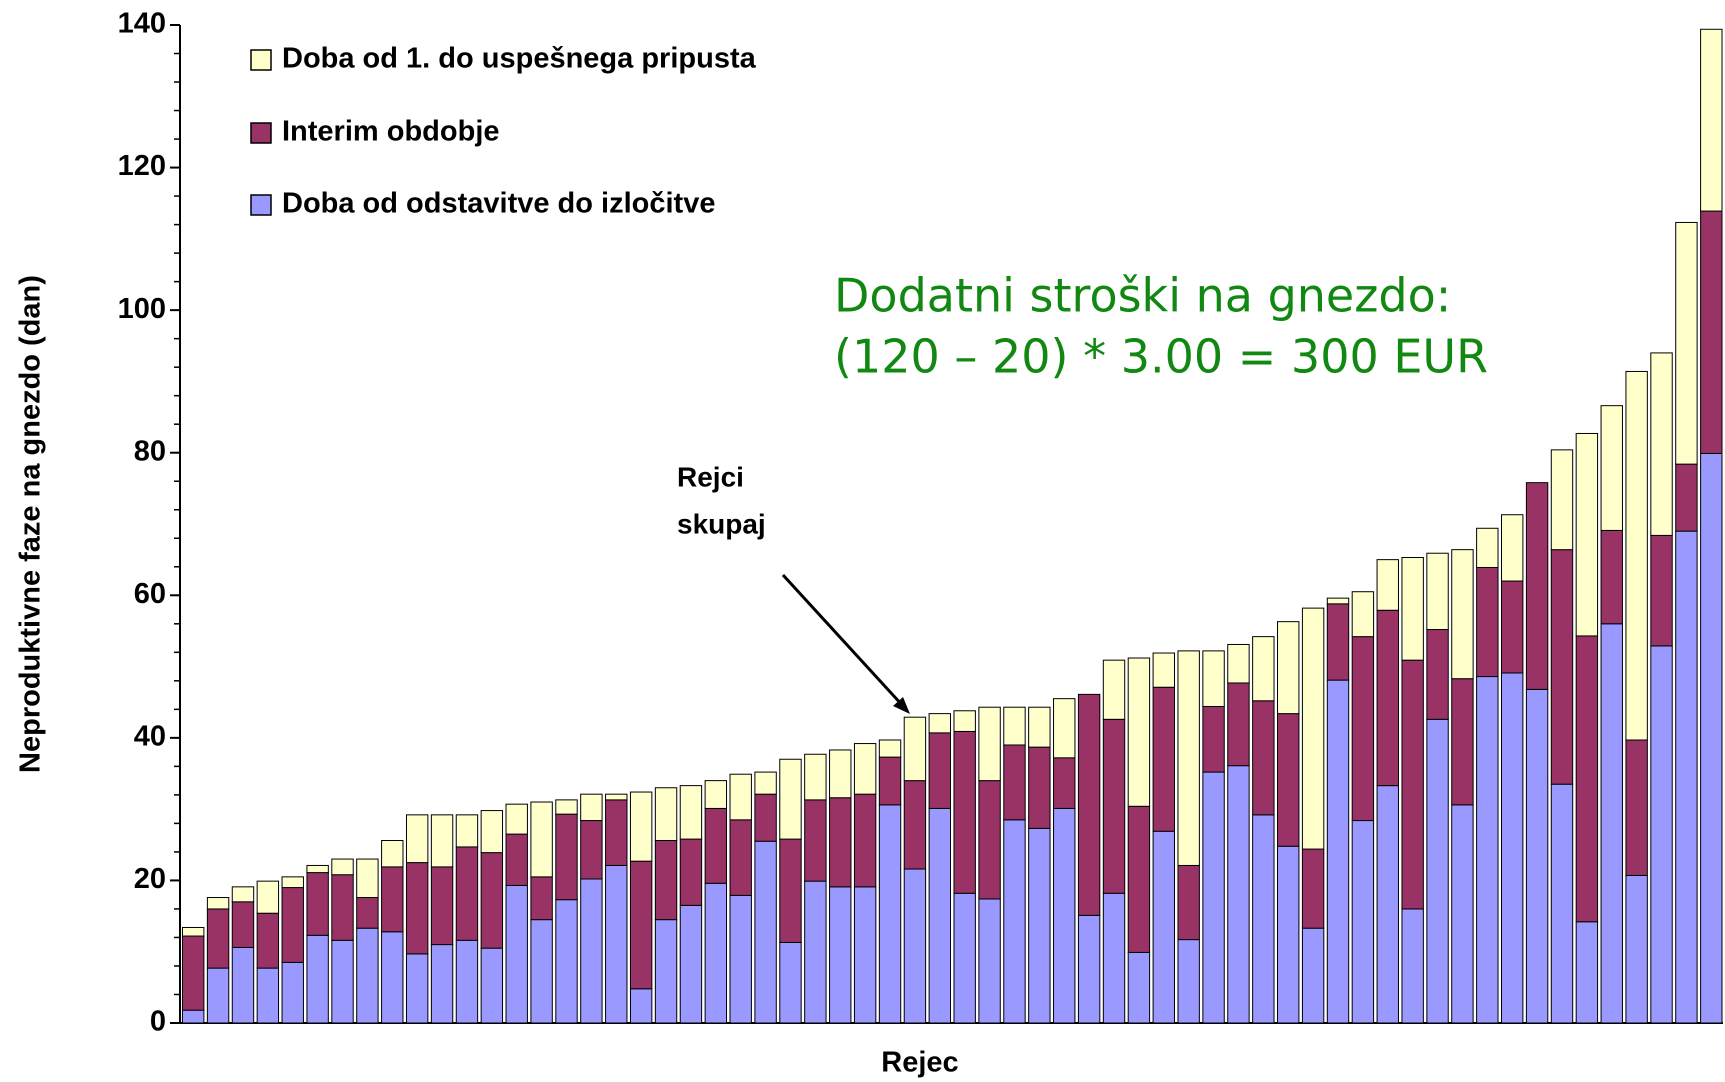 Image resolution: width=1725 pixels, height=1082 pixels. What do you see at coordinates (150, 737) in the screenshot?
I see `y-tick-label: 40` at bounding box center [150, 737].